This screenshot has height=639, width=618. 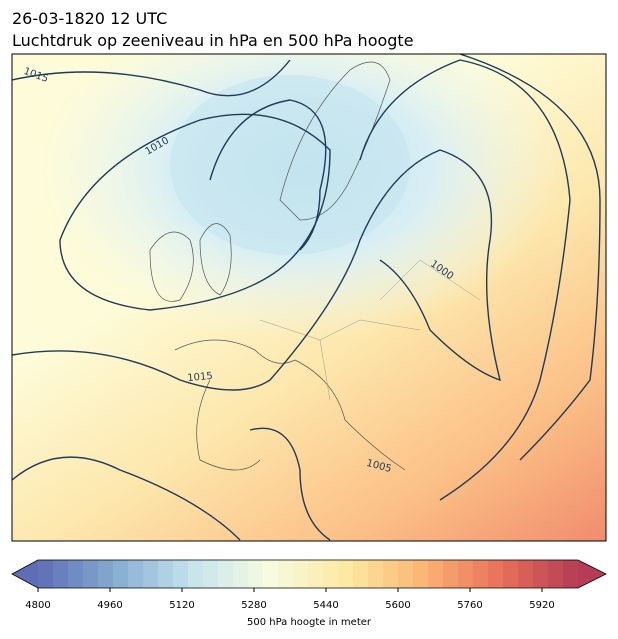 I want to click on colorbar-tick-label: 5600, so click(x=397, y=605).